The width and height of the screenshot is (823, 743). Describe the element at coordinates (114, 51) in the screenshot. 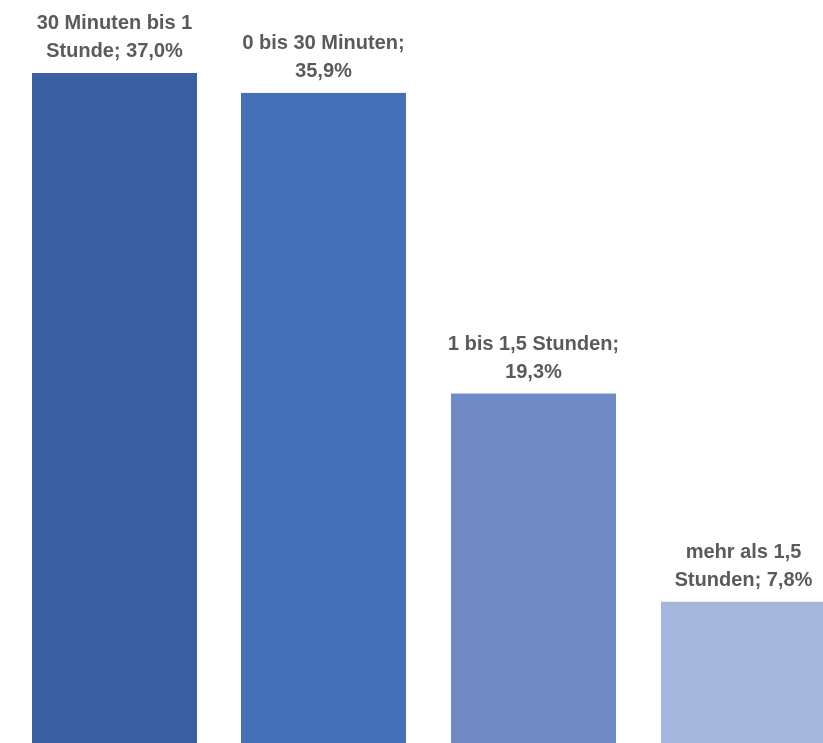

I see `data-label-line: Stunde; 37,0%` at that location.